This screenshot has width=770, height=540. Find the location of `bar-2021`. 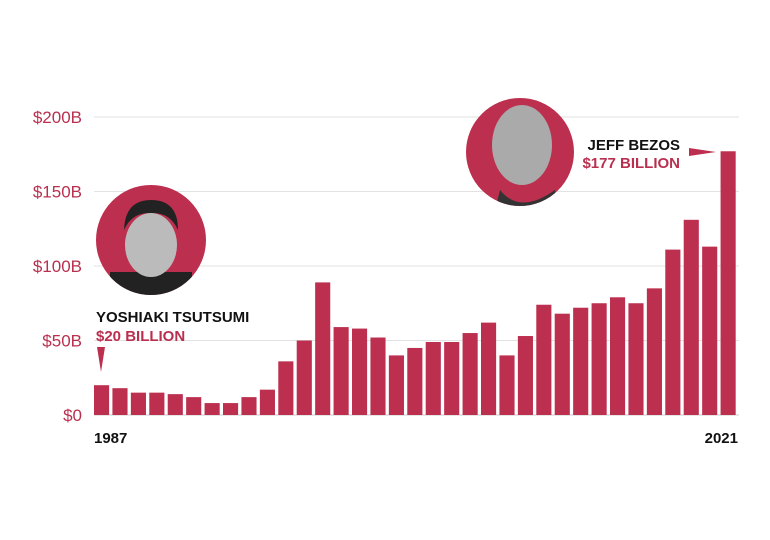

bar-2021 is located at coordinates (728, 283).